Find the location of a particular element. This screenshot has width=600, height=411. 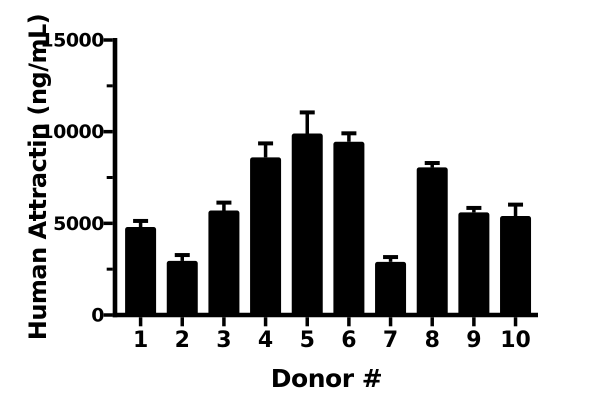

x-tick-label: 2 is located at coordinates (182, 340).